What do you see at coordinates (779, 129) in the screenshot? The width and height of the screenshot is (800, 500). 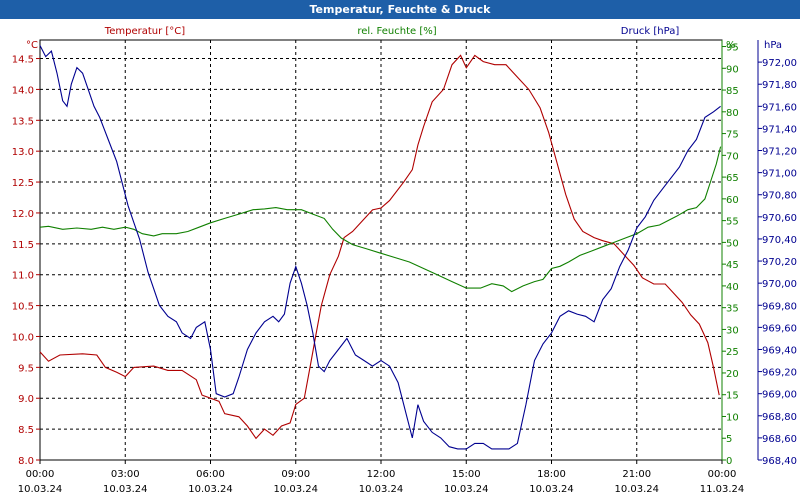 I see `y-tick-pressure: 971,40` at bounding box center [779, 129].